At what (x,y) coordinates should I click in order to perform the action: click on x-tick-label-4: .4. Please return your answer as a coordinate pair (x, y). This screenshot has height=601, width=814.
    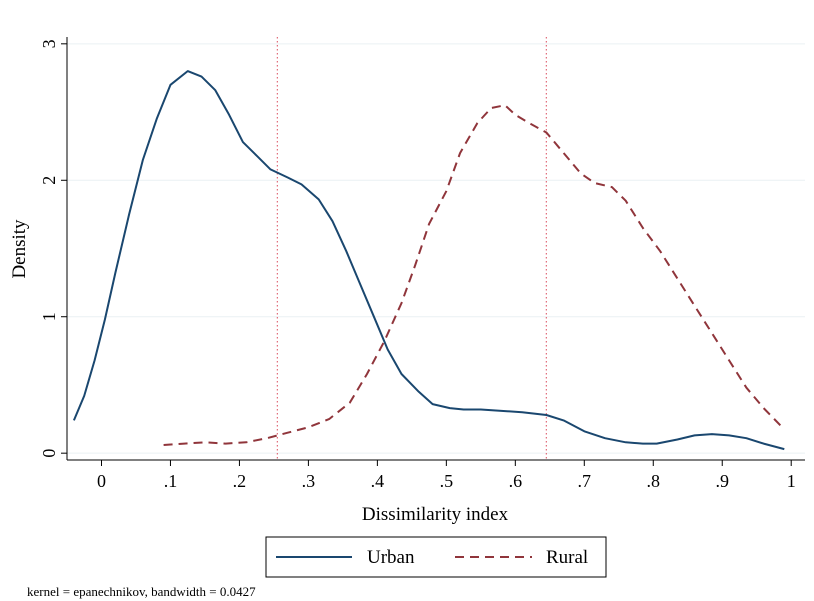
    Looking at the image, I should click on (378, 481).